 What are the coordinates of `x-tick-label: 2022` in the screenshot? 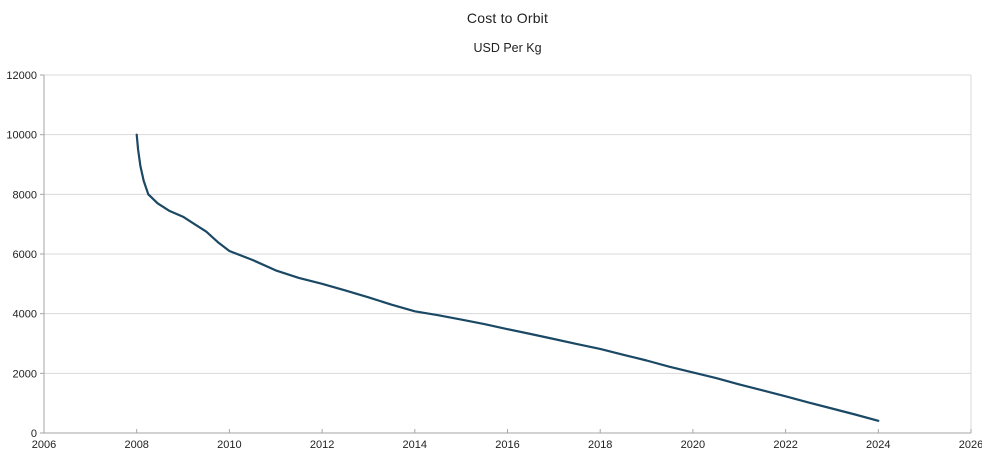 It's located at (785, 445).